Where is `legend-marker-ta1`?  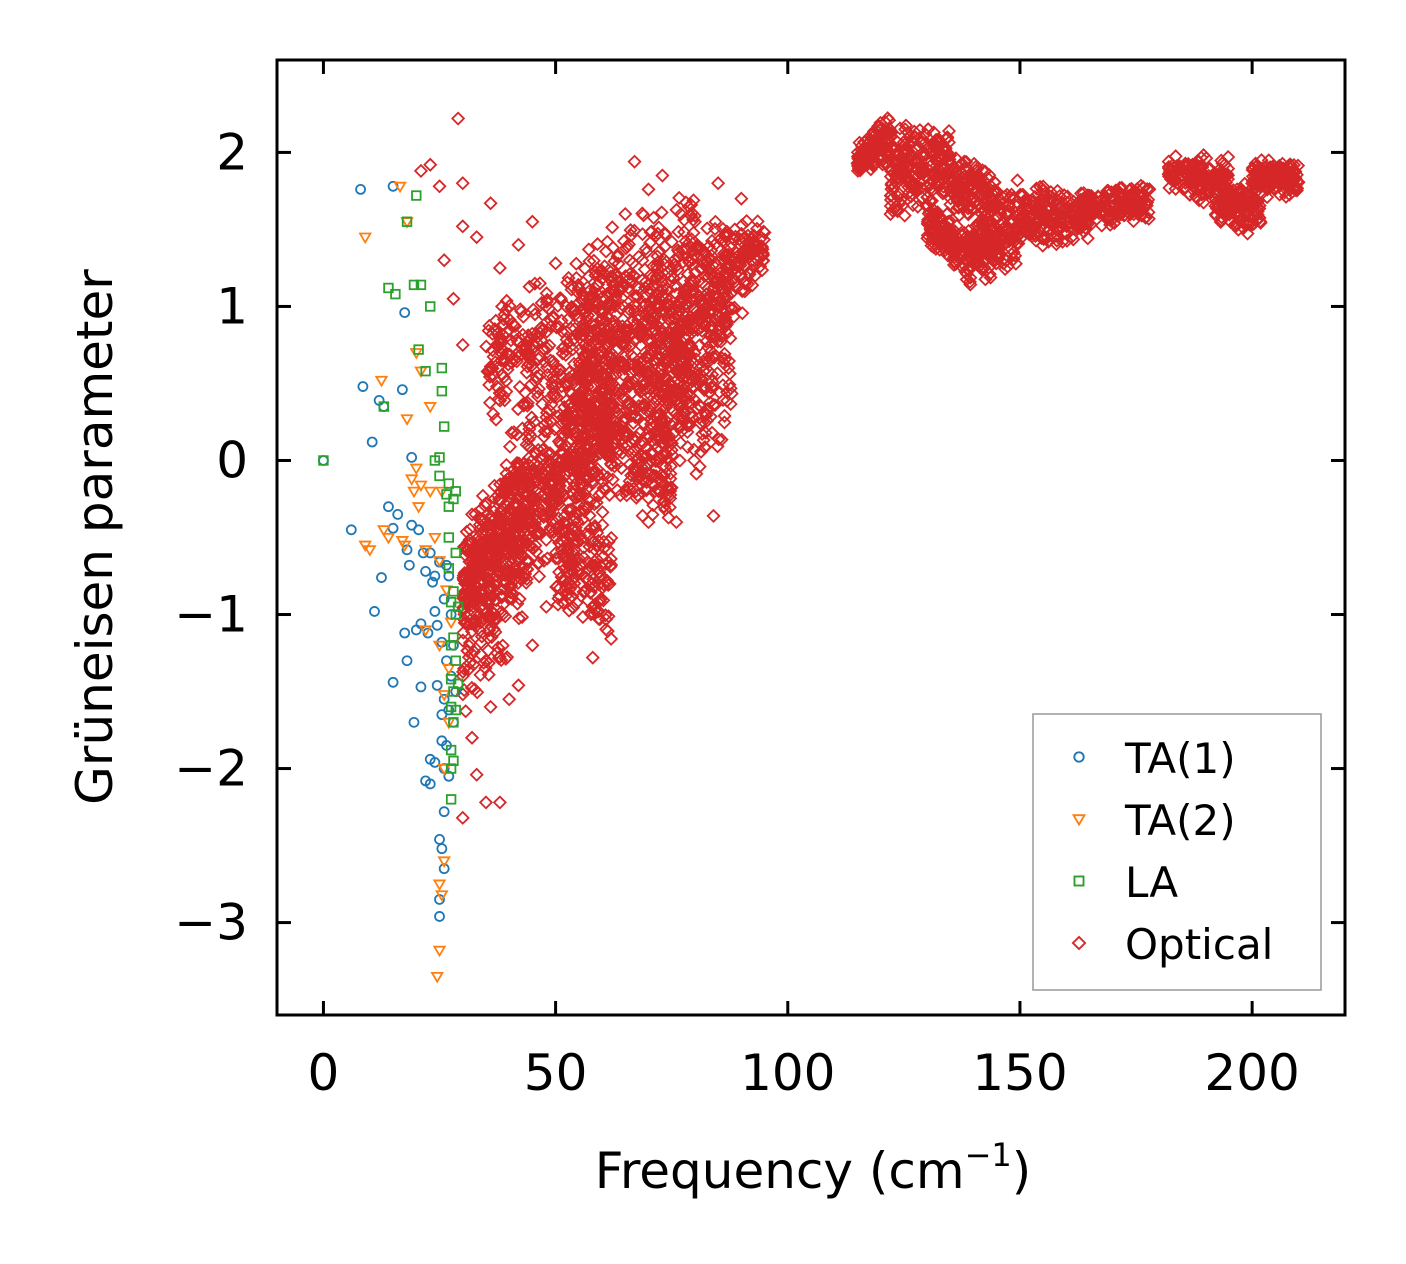
legend-marker-ta1 is located at coordinates (1079, 757).